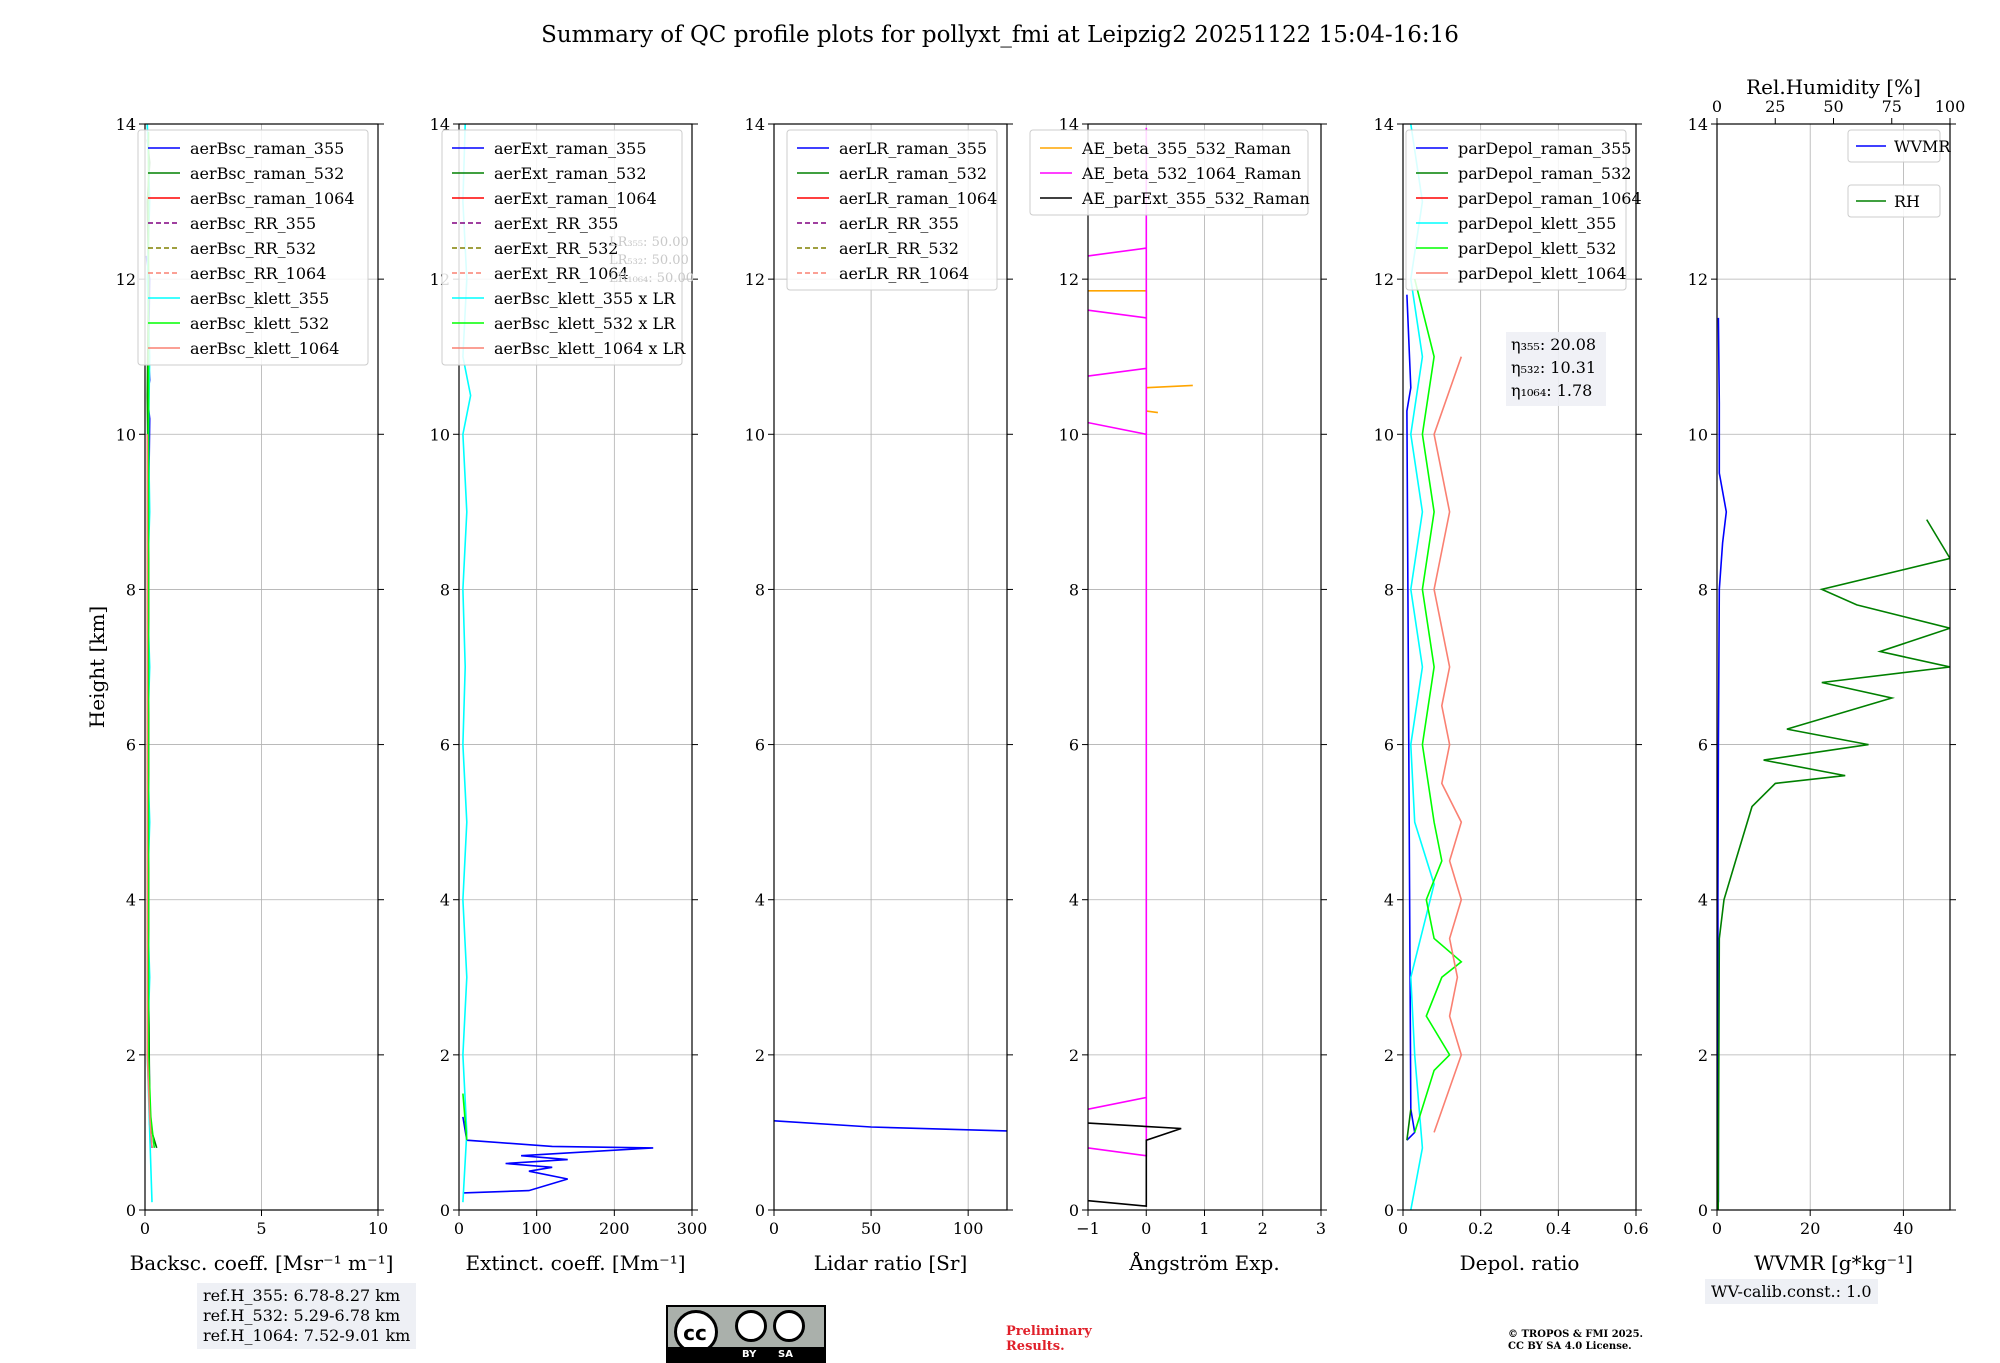 Image resolution: width=2000 pixels, height=1363 pixels. What do you see at coordinates (1551, 390) in the screenshot?
I see `eta-label: η₁₀₆₄: 1.78` at bounding box center [1551, 390].